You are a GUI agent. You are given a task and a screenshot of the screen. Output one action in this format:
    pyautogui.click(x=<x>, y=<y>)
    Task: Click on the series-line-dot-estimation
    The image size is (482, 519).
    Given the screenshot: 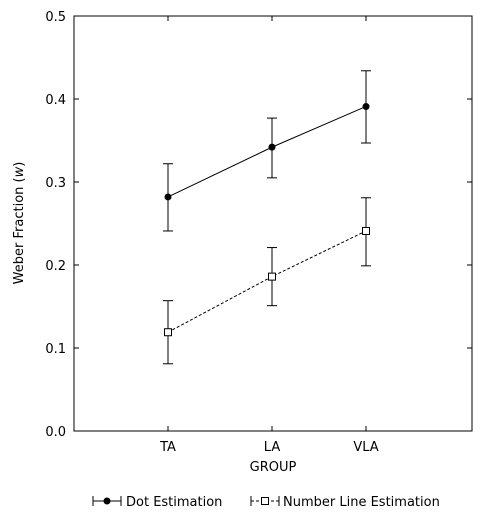 What is the action you would take?
    pyautogui.click(x=267, y=152)
    